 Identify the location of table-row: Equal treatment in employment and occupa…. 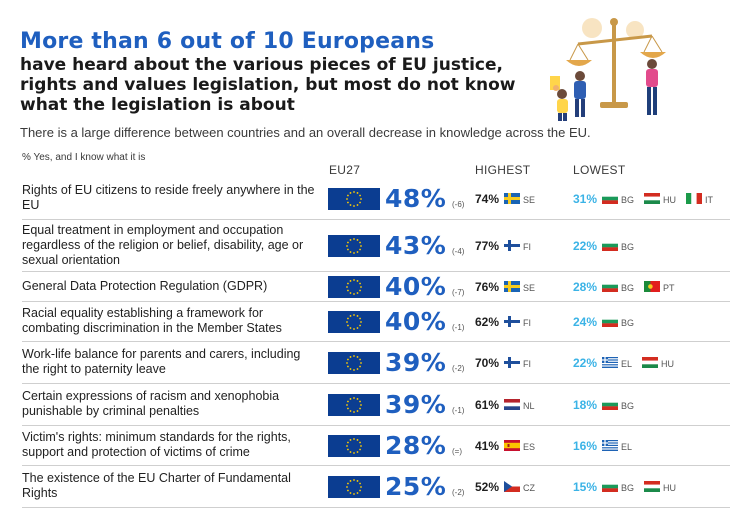
(376, 246).